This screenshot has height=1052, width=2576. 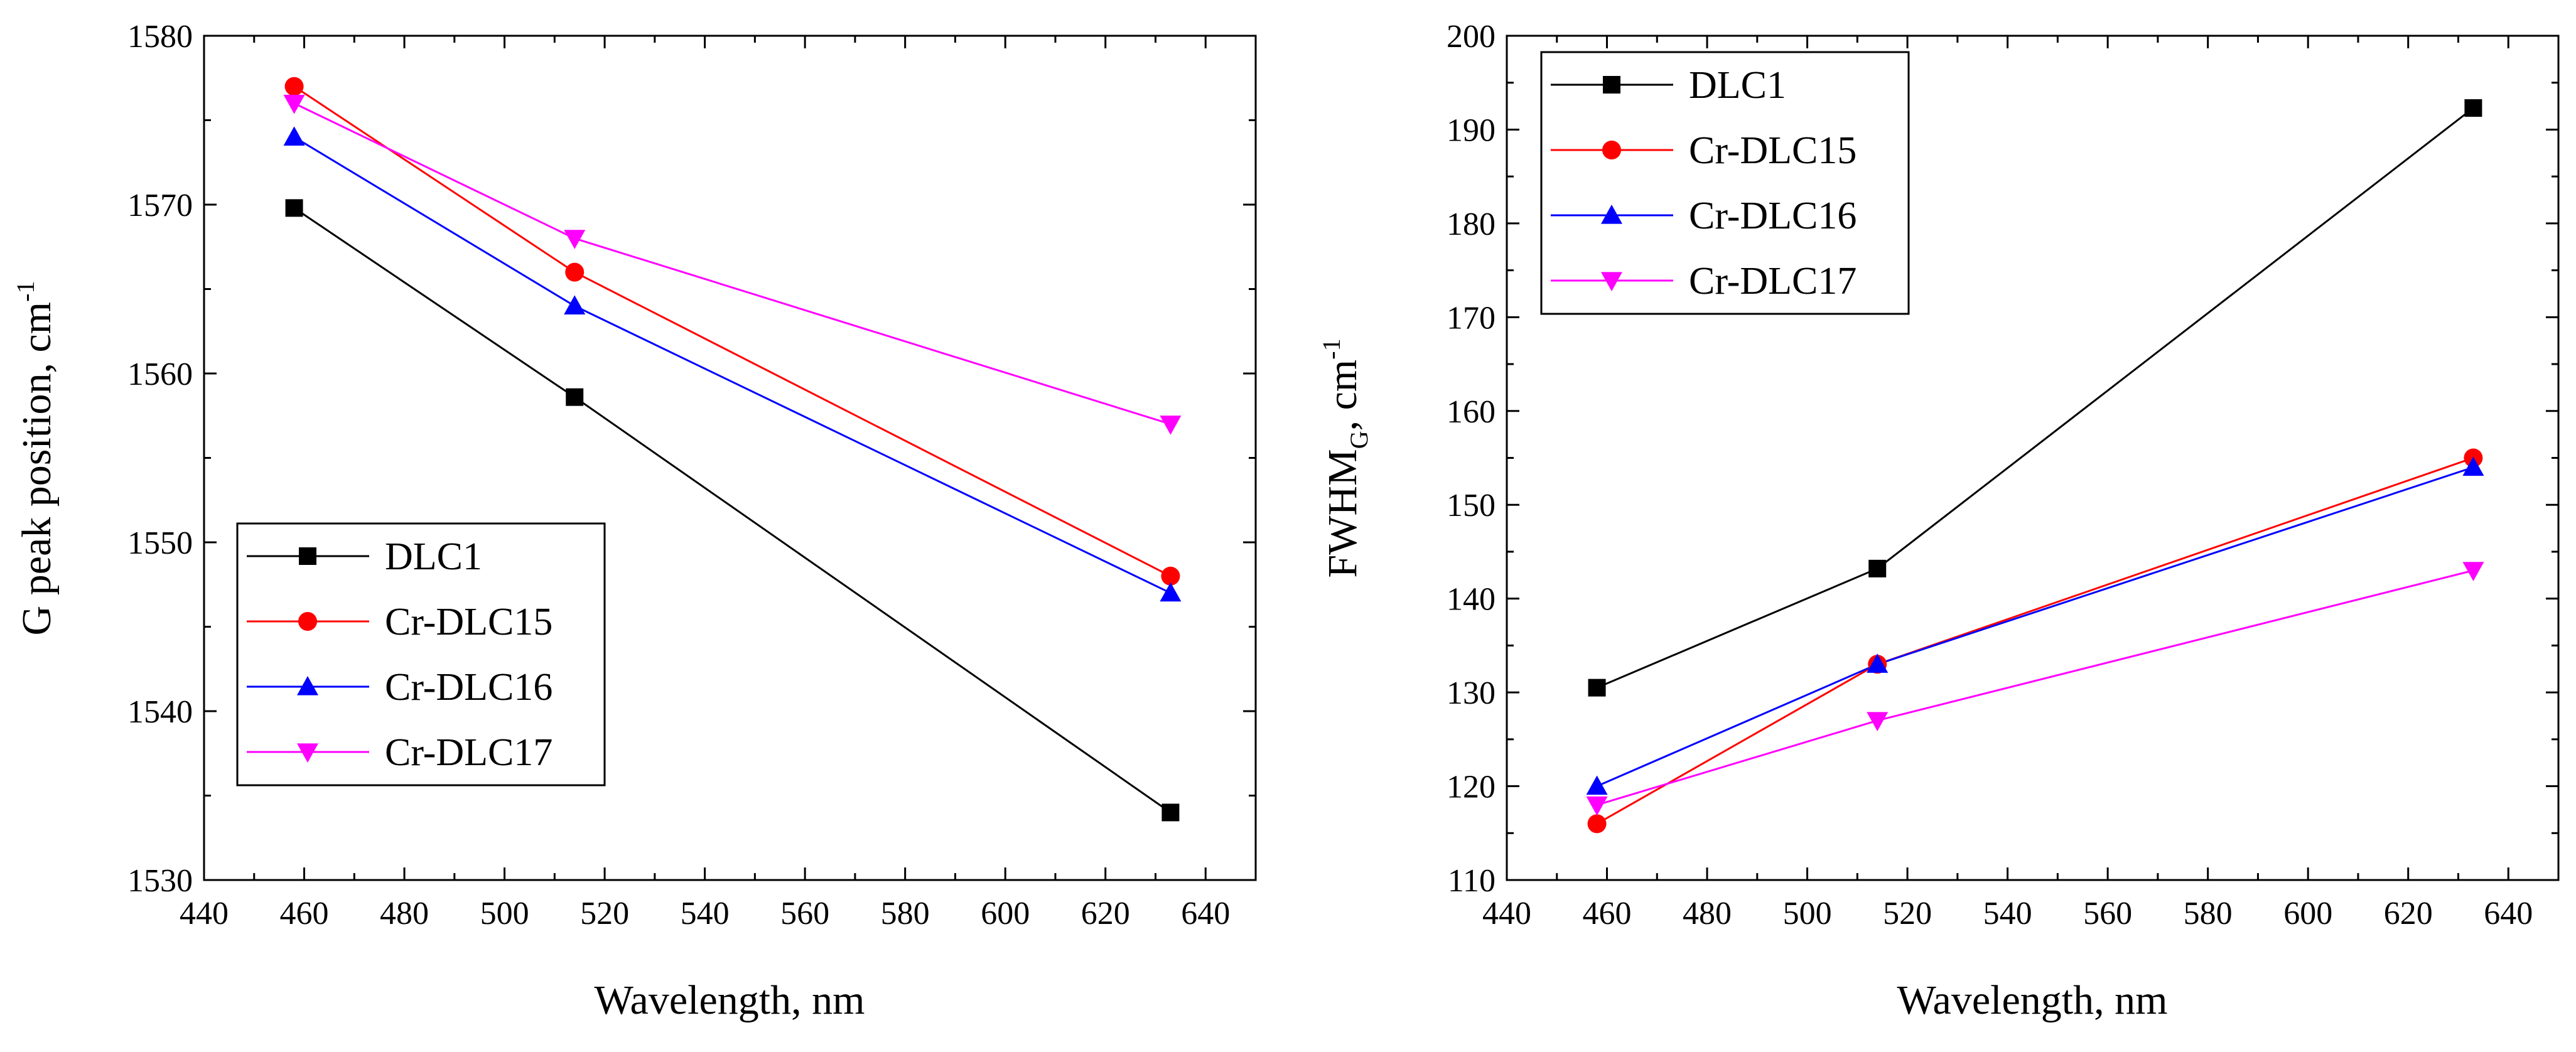 What do you see at coordinates (1359, 440) in the screenshot?
I see `y-axis-title-sub: G` at bounding box center [1359, 440].